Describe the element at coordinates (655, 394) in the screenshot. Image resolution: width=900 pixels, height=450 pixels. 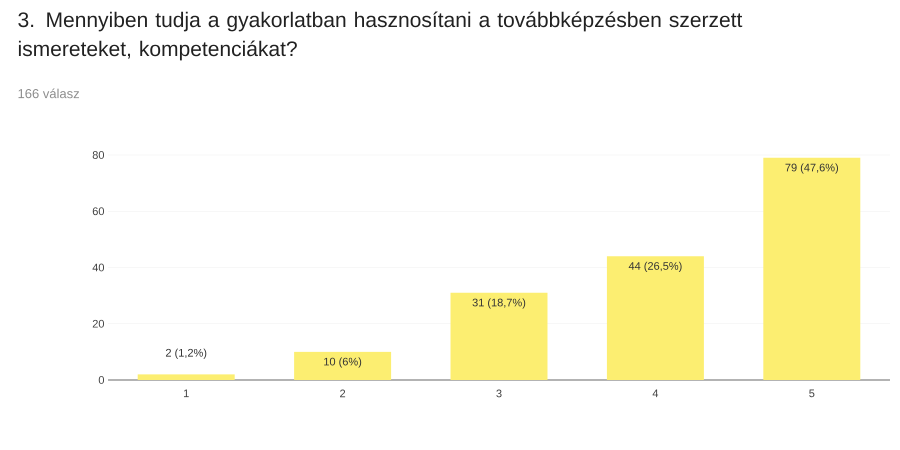
I see `x-tick-label: 4` at that location.